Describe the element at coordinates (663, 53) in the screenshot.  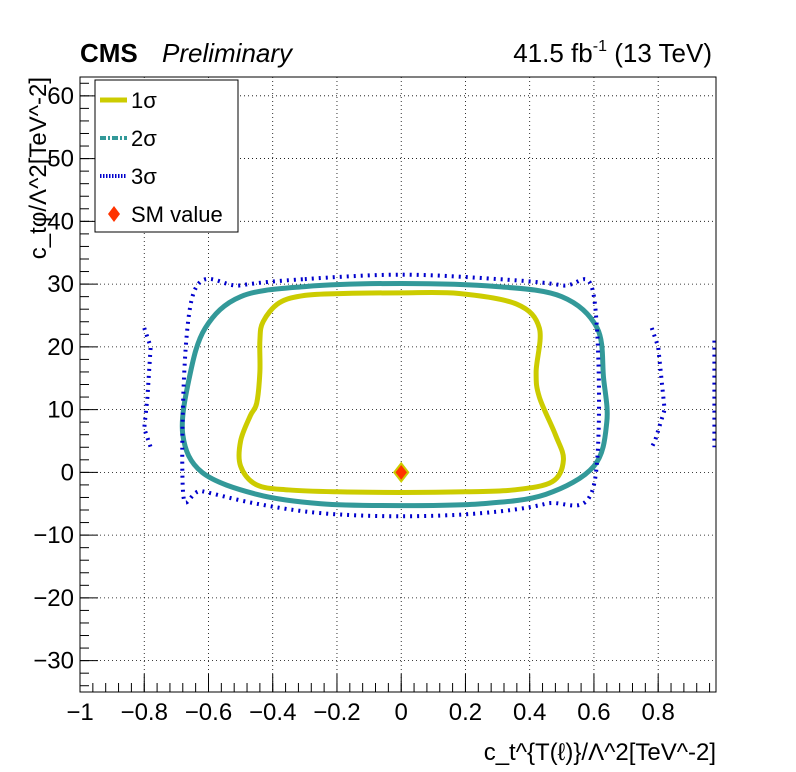
I see `energy-label: (13 TeV)` at that location.